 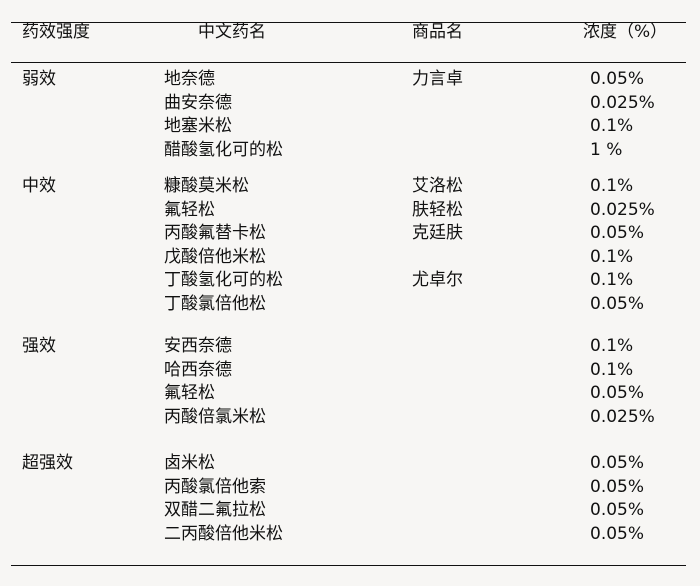 What do you see at coordinates (189, 463) in the screenshot?
I see `drug-name: 卤米松` at bounding box center [189, 463].